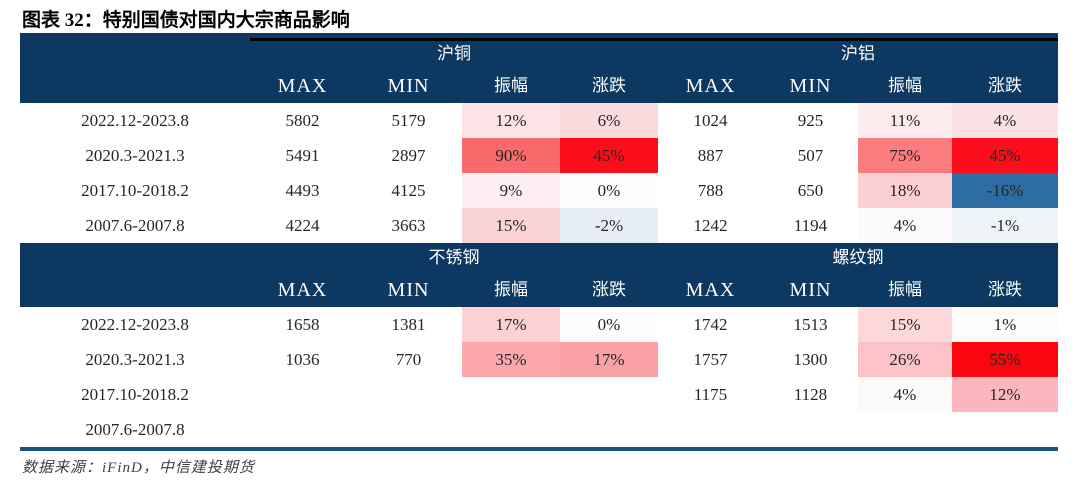 This screenshot has width=1080, height=486. I want to click on amplitude-cell: 9%, so click(511, 190).